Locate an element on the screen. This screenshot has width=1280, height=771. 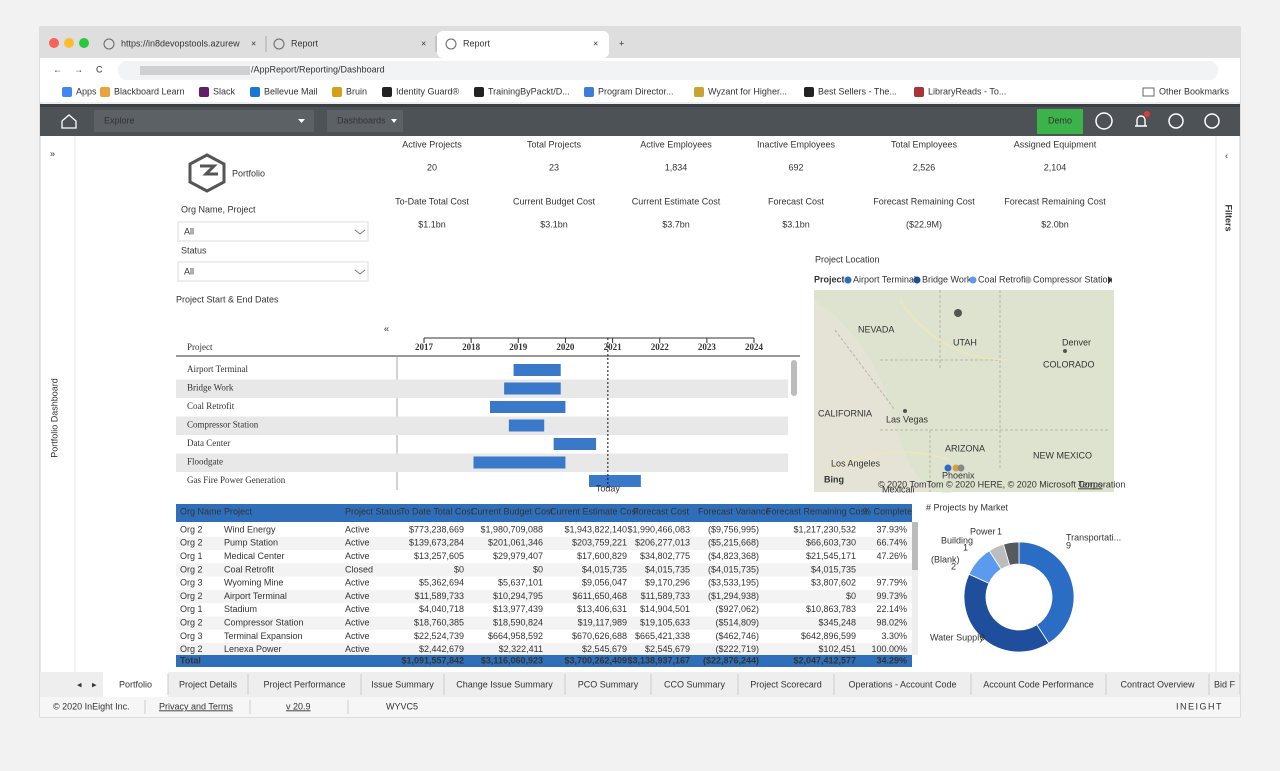
column-header: Forecast Variance is located at coordinates (734, 511).